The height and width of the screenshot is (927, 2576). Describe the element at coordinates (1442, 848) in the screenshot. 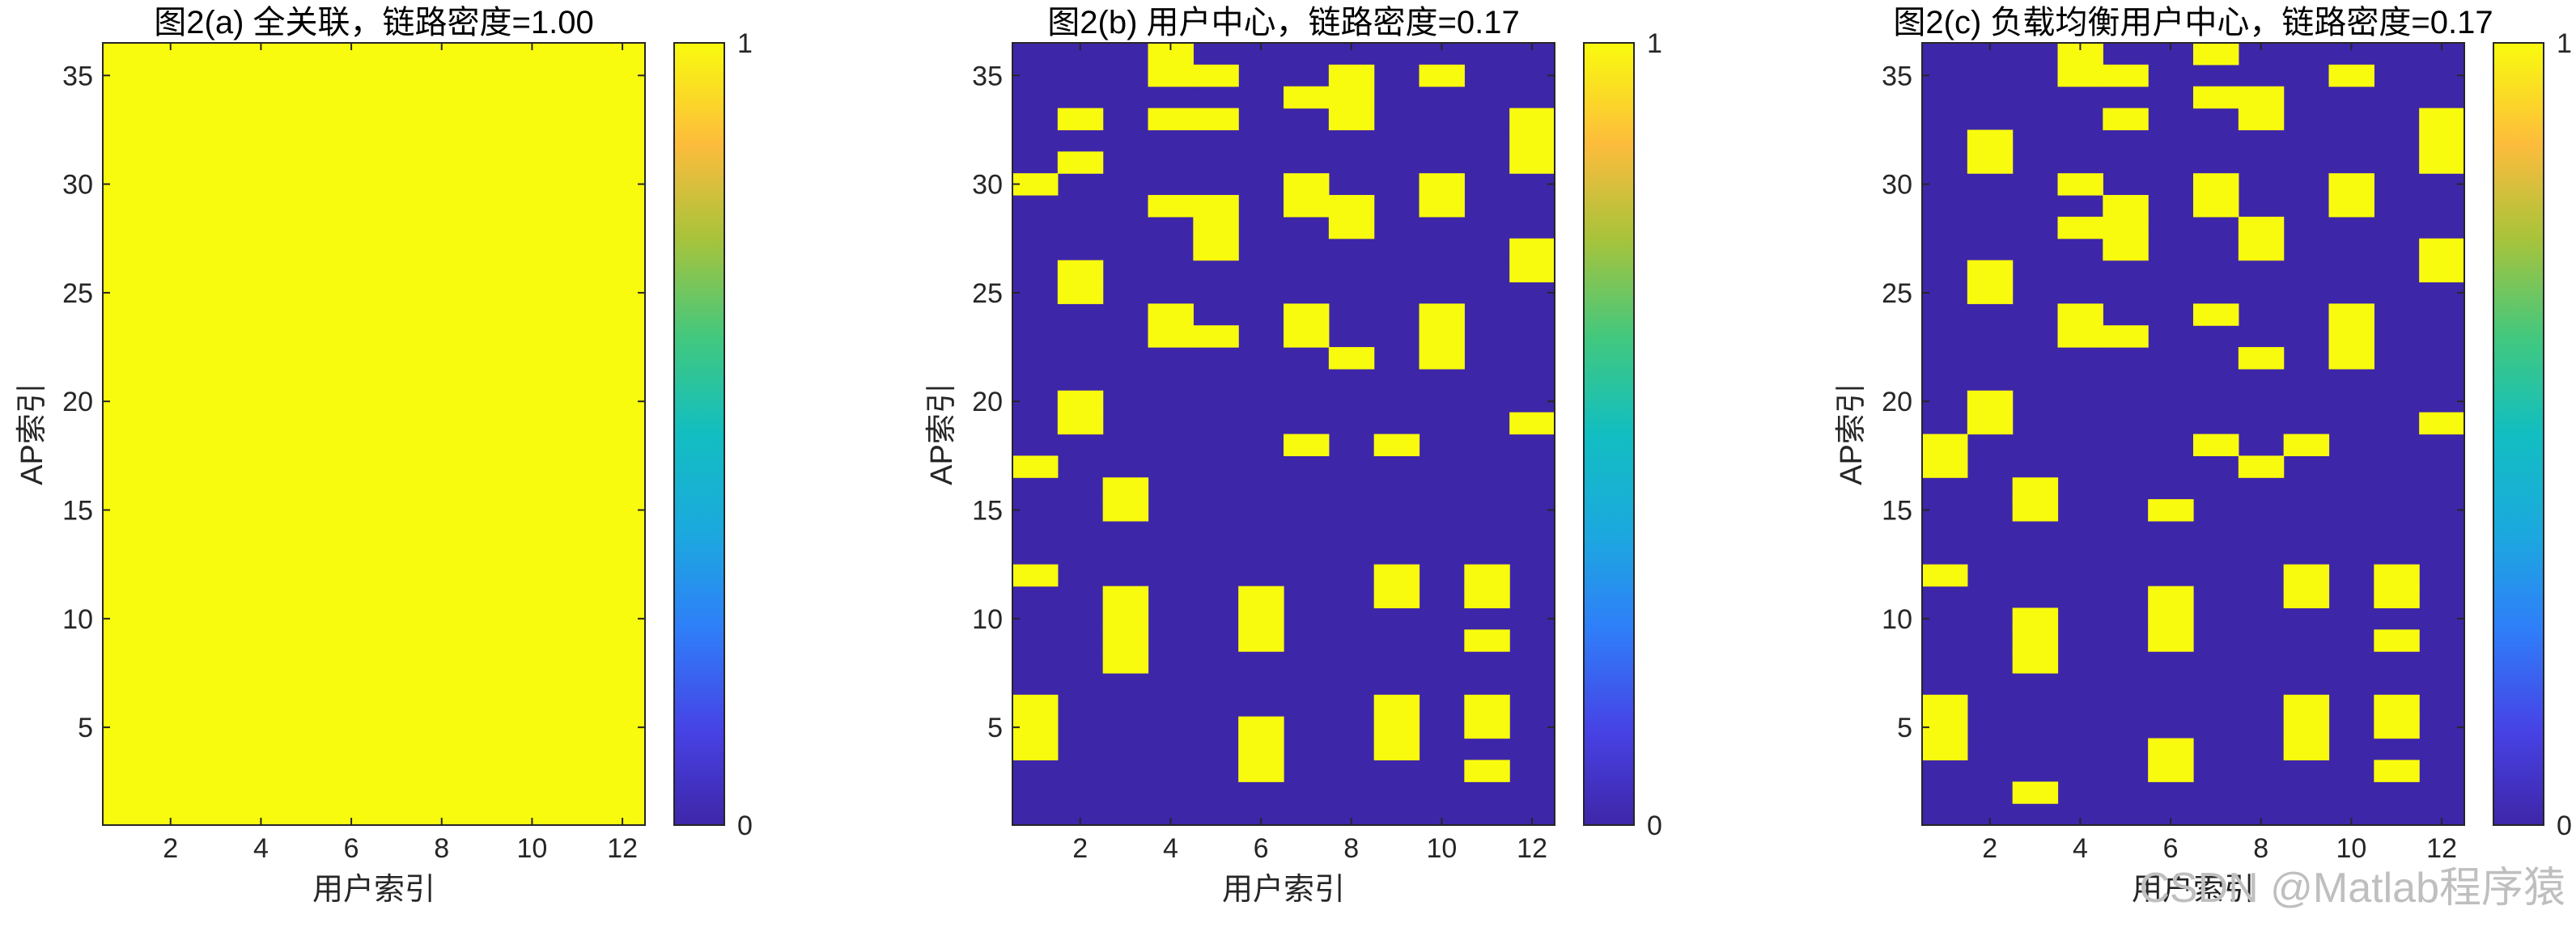

I see `x-tick-label: 10` at that location.